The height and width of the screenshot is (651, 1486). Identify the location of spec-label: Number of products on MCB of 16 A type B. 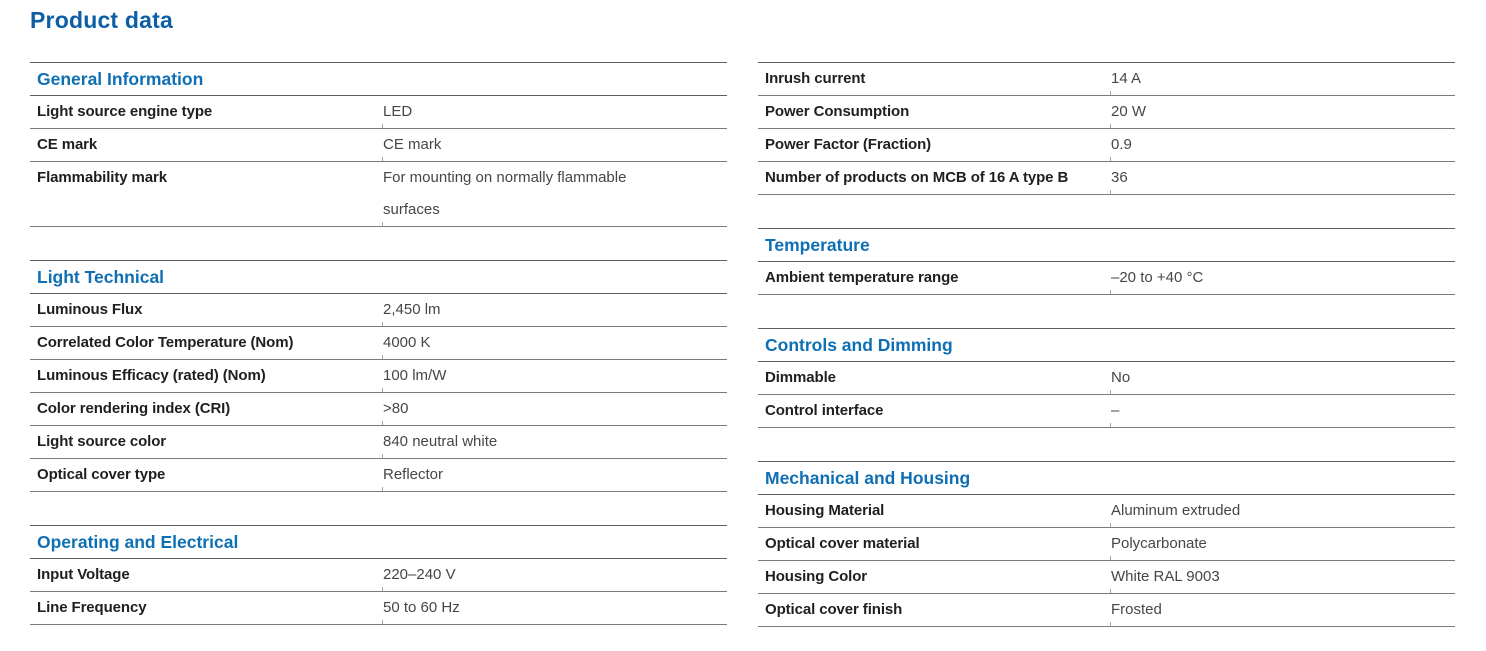
(917, 177).